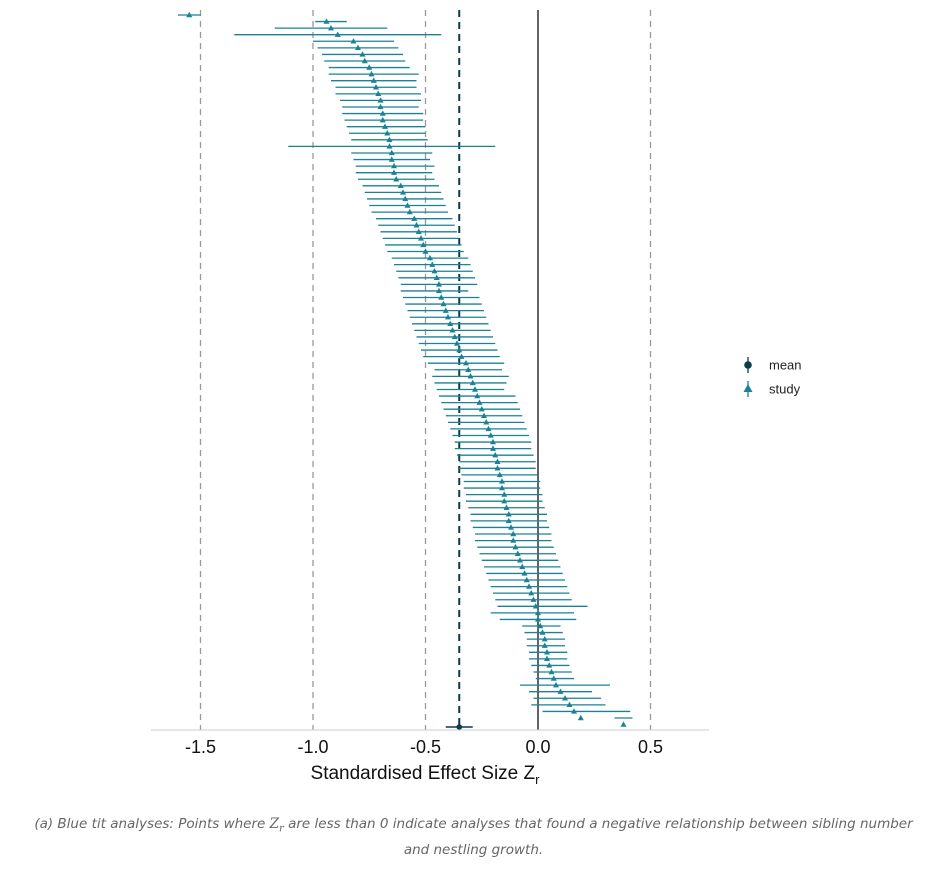 The width and height of the screenshot is (947, 873). I want to click on x-tick-label: -1.0, so click(312, 747).